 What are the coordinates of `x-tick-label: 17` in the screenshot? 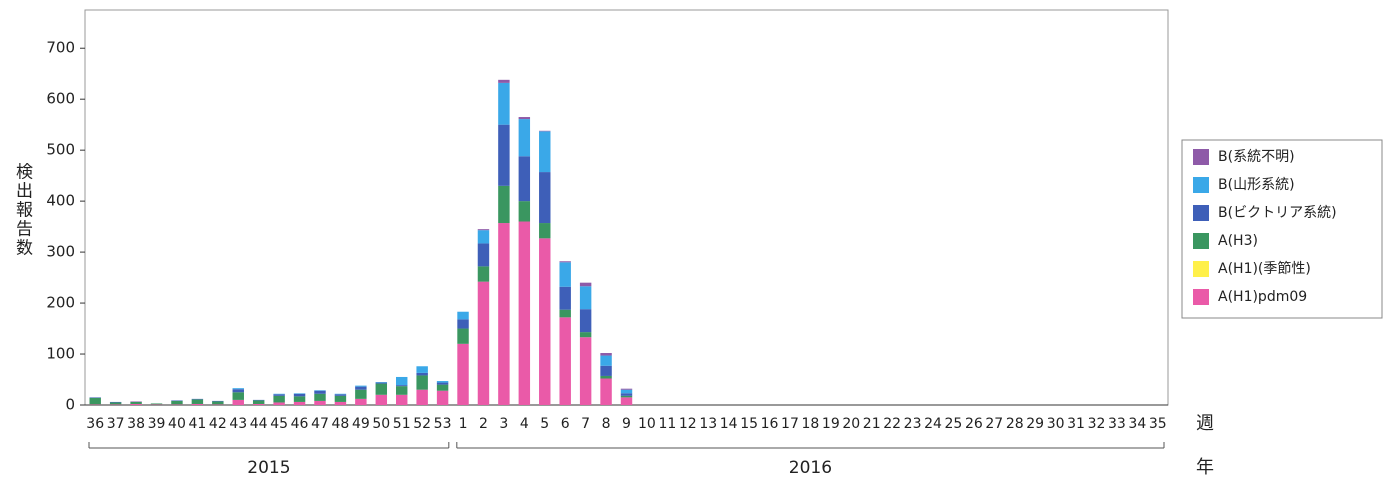 It's located at (790, 424).